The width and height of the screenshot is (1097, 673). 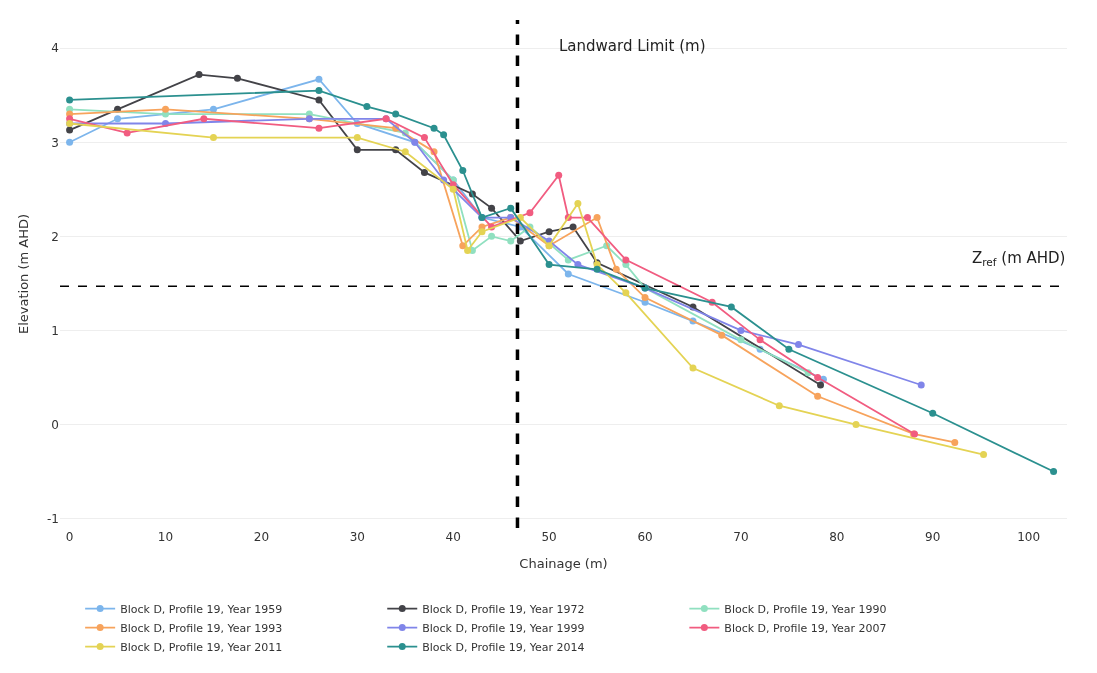 What do you see at coordinates (741, 537) in the screenshot?
I see `x-tick-label: 70` at bounding box center [741, 537].